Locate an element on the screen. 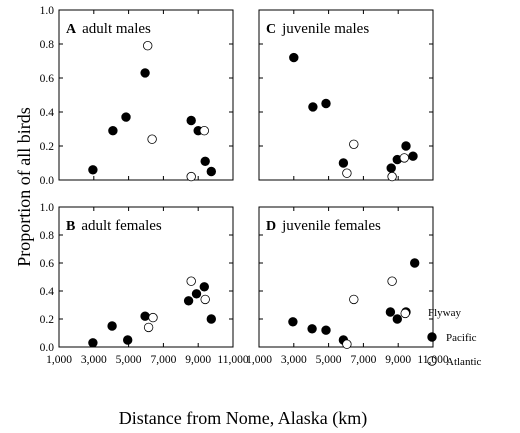  panel-letter: C is located at coordinates (271, 29).